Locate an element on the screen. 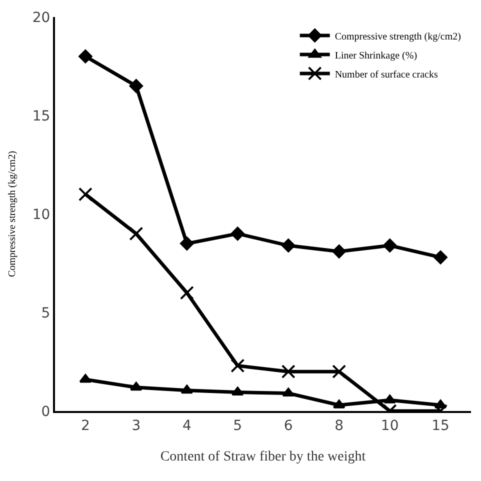 Image resolution: width=481 pixels, height=481 pixels. legend-label: Liner Shrinkage (%) is located at coordinates (376, 56).